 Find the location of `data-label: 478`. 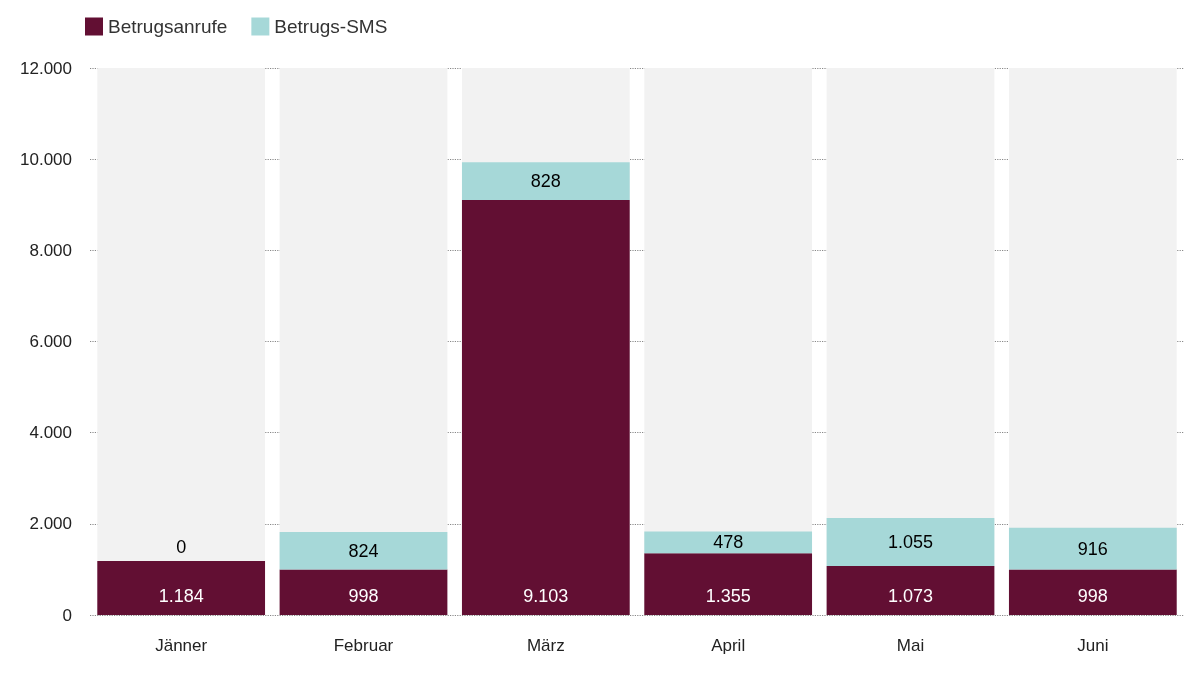

data-label: 478 is located at coordinates (728, 542).